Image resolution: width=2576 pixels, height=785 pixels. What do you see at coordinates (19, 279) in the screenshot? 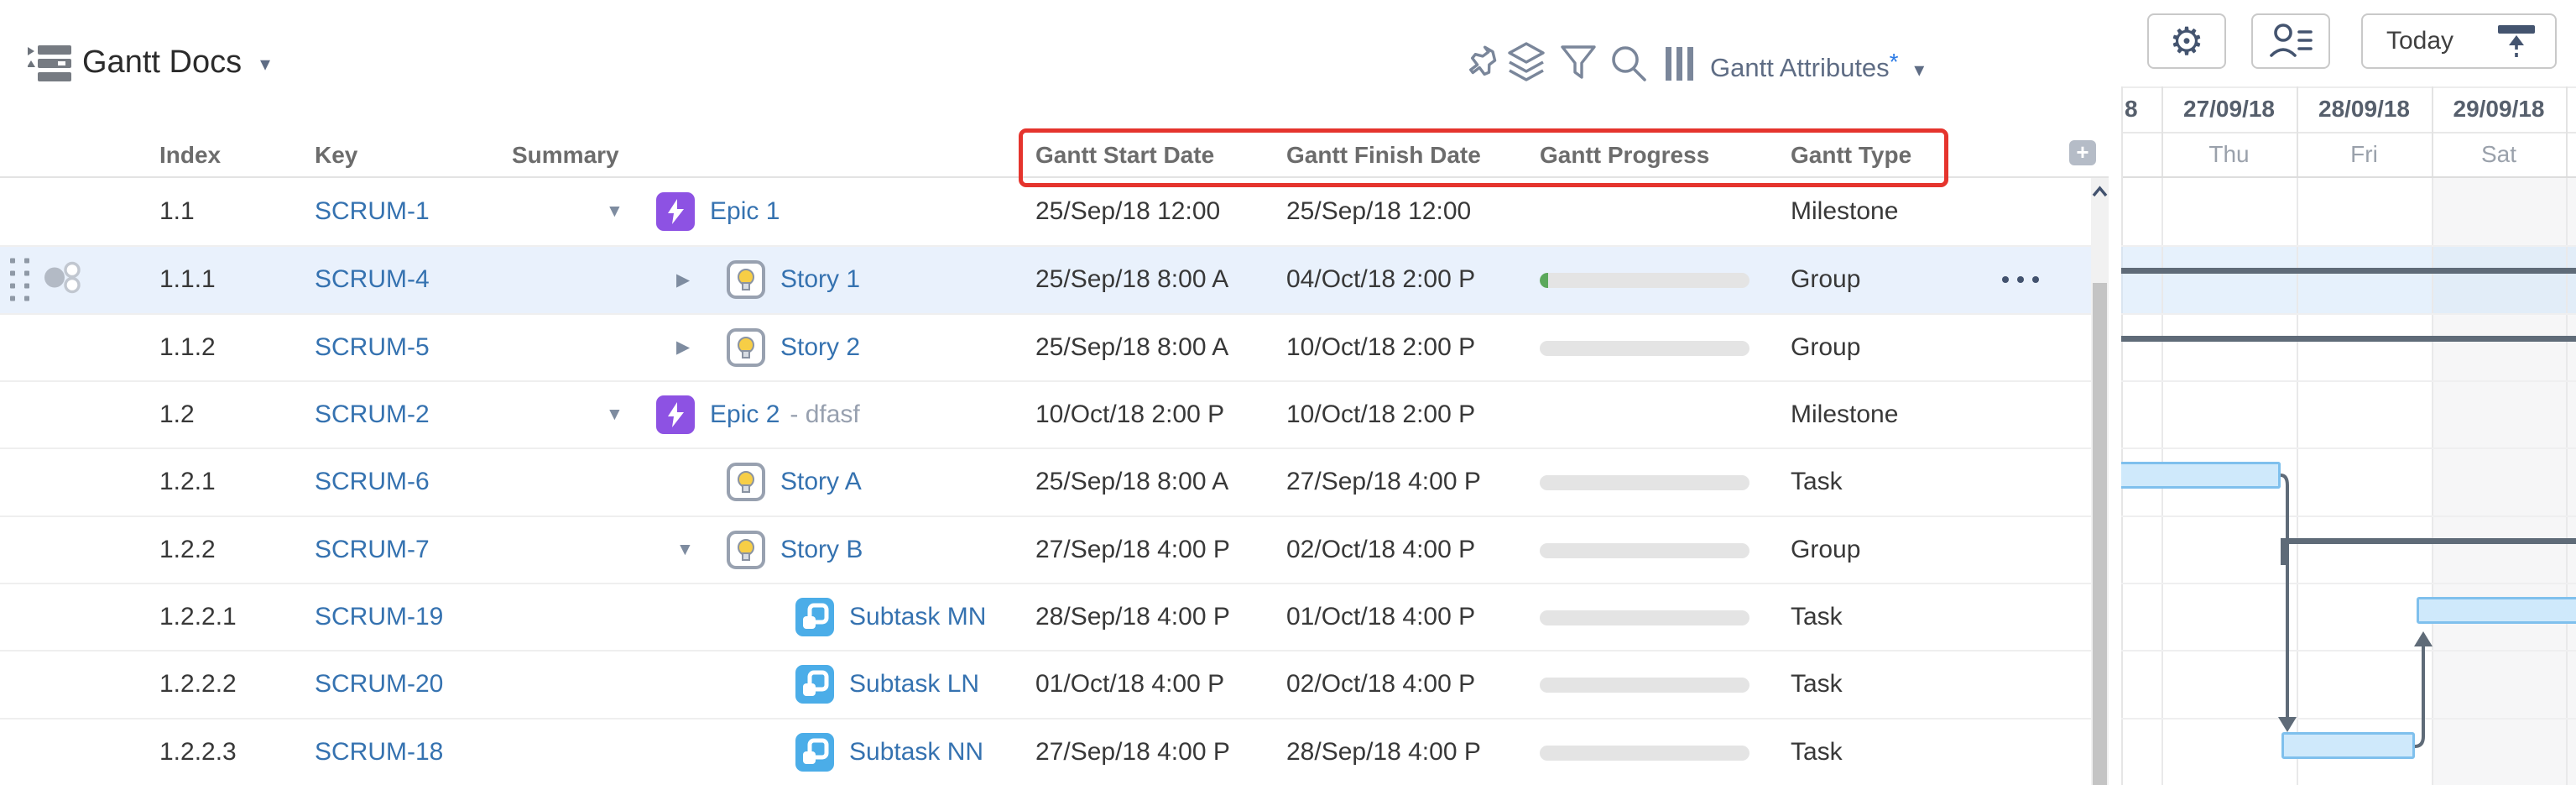
I see `drag-handle-icon` at bounding box center [19, 279].